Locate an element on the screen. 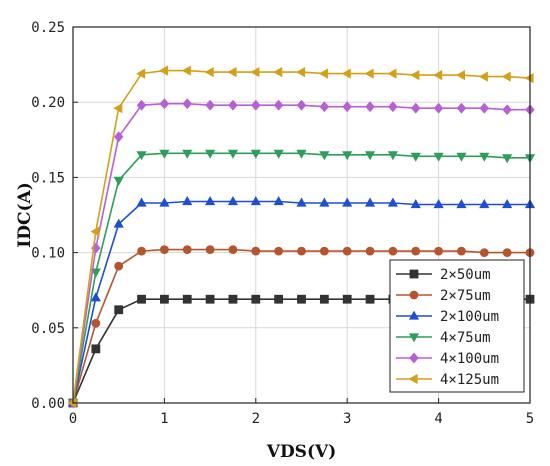 Image resolution: width=550 pixels, height=466 pixels. y-tick-label: 0.15 is located at coordinates (48, 178).